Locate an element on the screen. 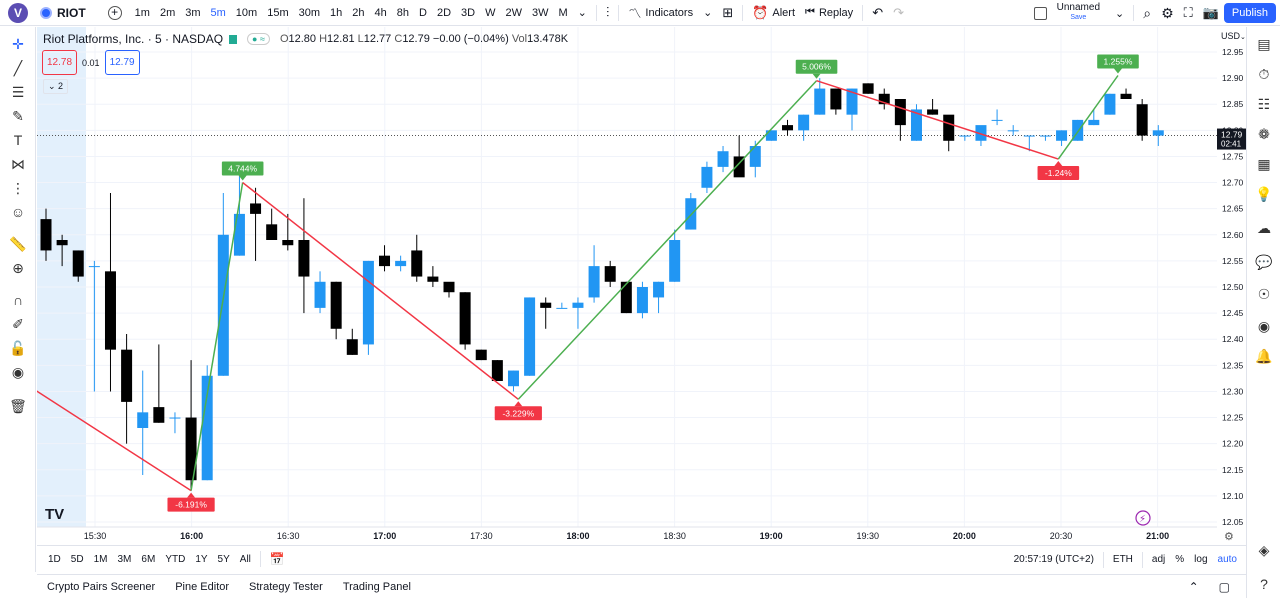 The image size is (1280, 599). panel-tab-strategy-tester: Strategy Tester is located at coordinates (286, 586).